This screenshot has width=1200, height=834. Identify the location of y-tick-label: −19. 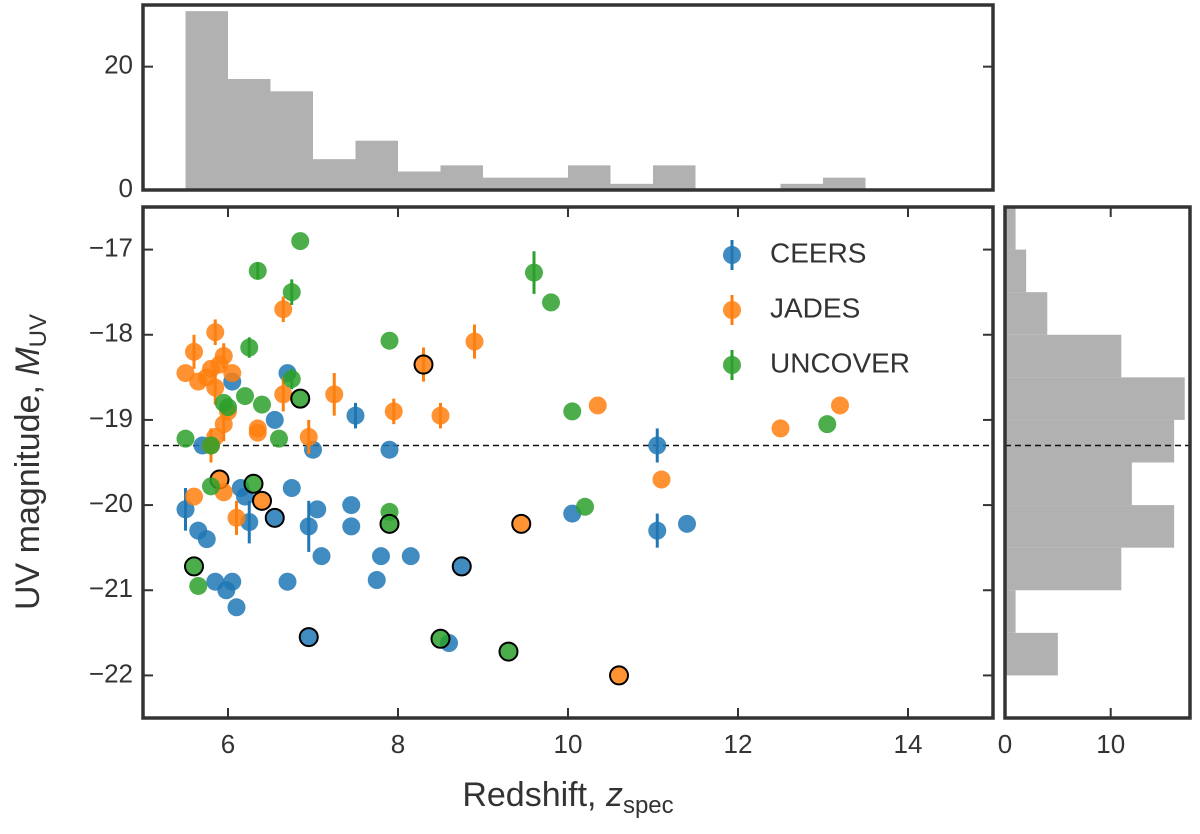
(111, 418).